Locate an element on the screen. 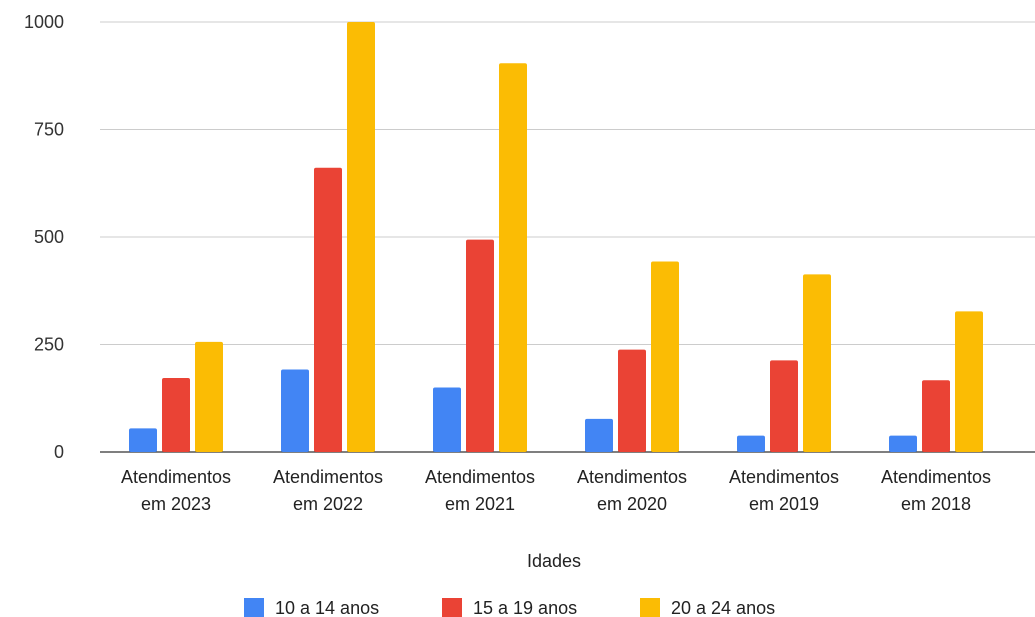 The width and height of the screenshot is (1035, 617). y-axis-tick-labels: 0 250 500 750 1000 is located at coordinates (44, 237).